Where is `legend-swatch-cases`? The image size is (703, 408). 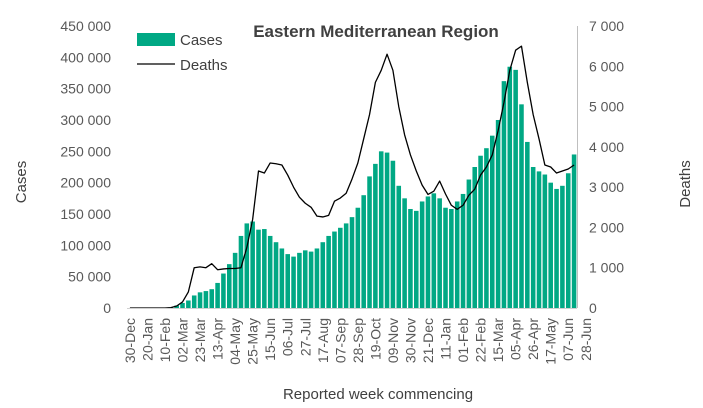 legend-swatch-cases is located at coordinates (156, 39).